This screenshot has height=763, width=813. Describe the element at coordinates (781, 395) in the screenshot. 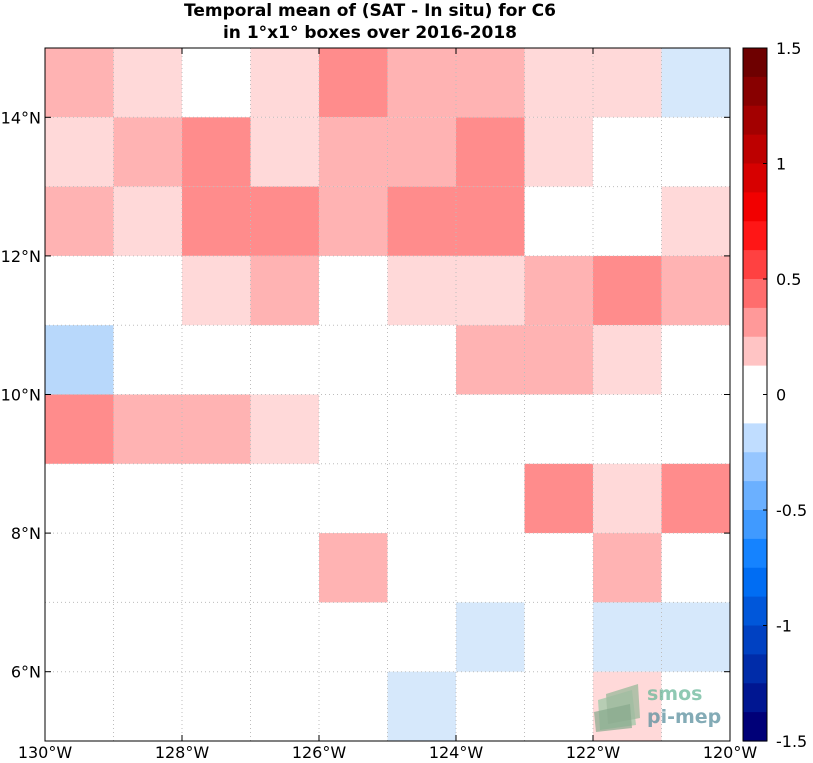

I see `colorbar-tick-label: 0` at that location.